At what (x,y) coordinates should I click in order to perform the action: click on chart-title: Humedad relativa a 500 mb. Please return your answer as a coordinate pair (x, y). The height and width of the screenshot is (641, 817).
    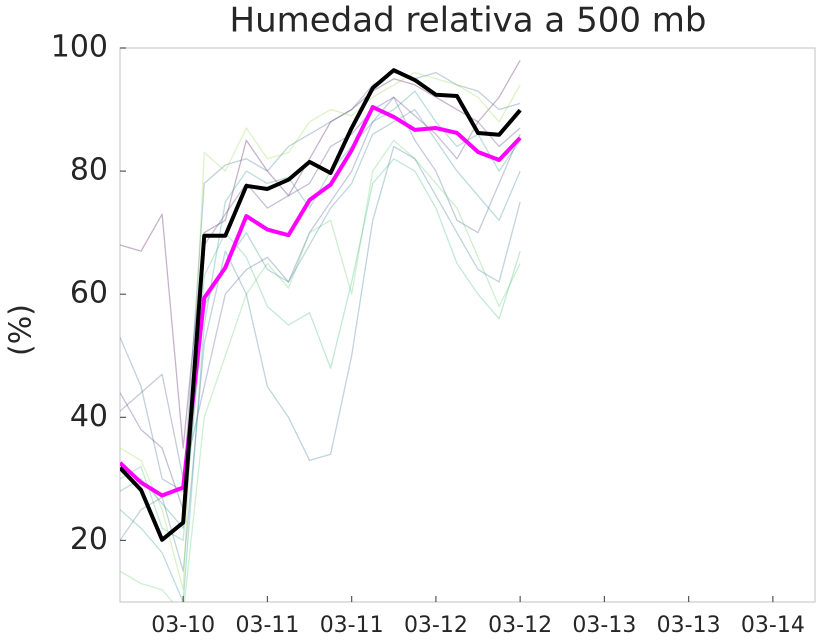
    Looking at the image, I should click on (468, 21).